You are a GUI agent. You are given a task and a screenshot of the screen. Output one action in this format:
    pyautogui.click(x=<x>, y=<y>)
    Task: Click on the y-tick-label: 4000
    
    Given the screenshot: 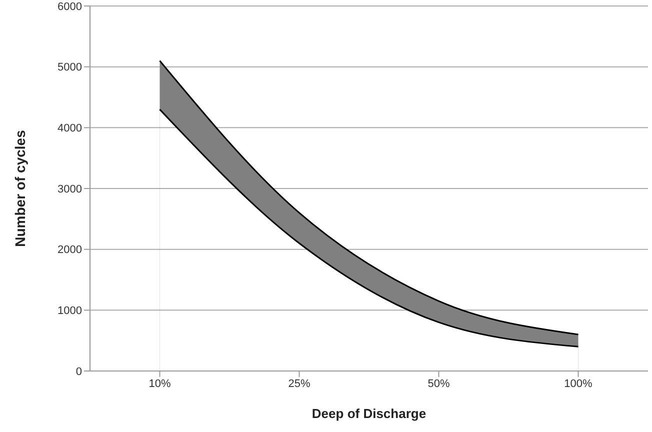 What is the action you would take?
    pyautogui.click(x=70, y=128)
    